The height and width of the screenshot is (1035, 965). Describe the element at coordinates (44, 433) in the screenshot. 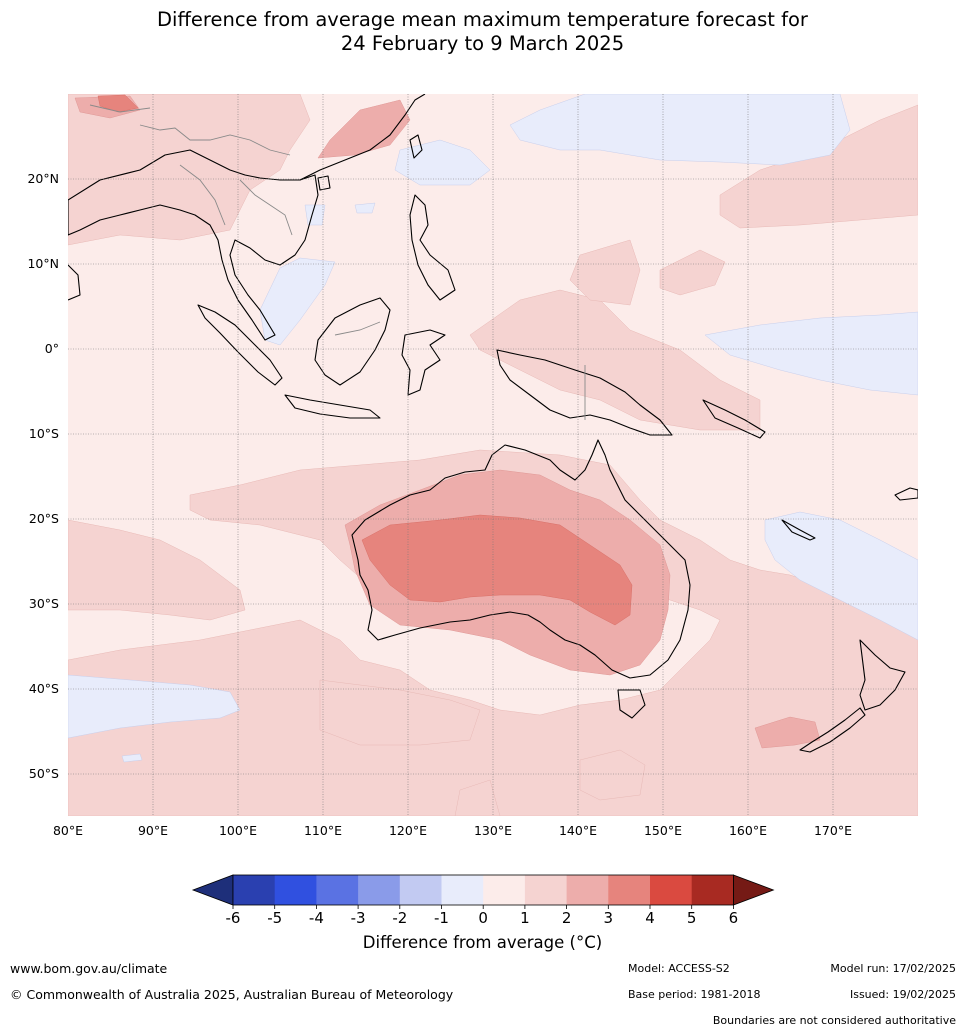

I see `lat-label: 10°S` at that location.